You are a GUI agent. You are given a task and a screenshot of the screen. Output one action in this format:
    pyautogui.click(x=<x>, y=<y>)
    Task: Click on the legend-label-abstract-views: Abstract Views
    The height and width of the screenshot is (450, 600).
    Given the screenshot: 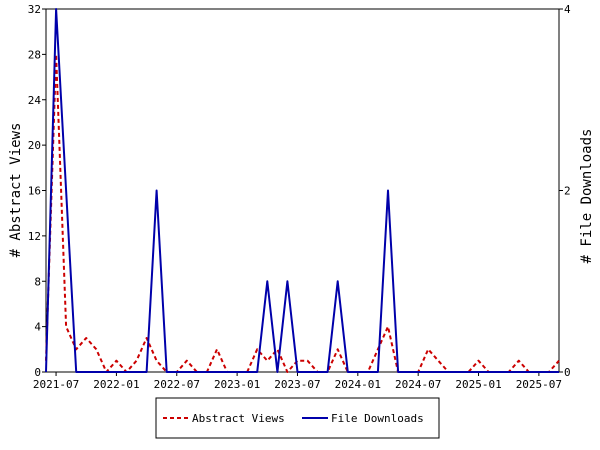 What is the action you would take?
    pyautogui.click(x=238, y=418)
    